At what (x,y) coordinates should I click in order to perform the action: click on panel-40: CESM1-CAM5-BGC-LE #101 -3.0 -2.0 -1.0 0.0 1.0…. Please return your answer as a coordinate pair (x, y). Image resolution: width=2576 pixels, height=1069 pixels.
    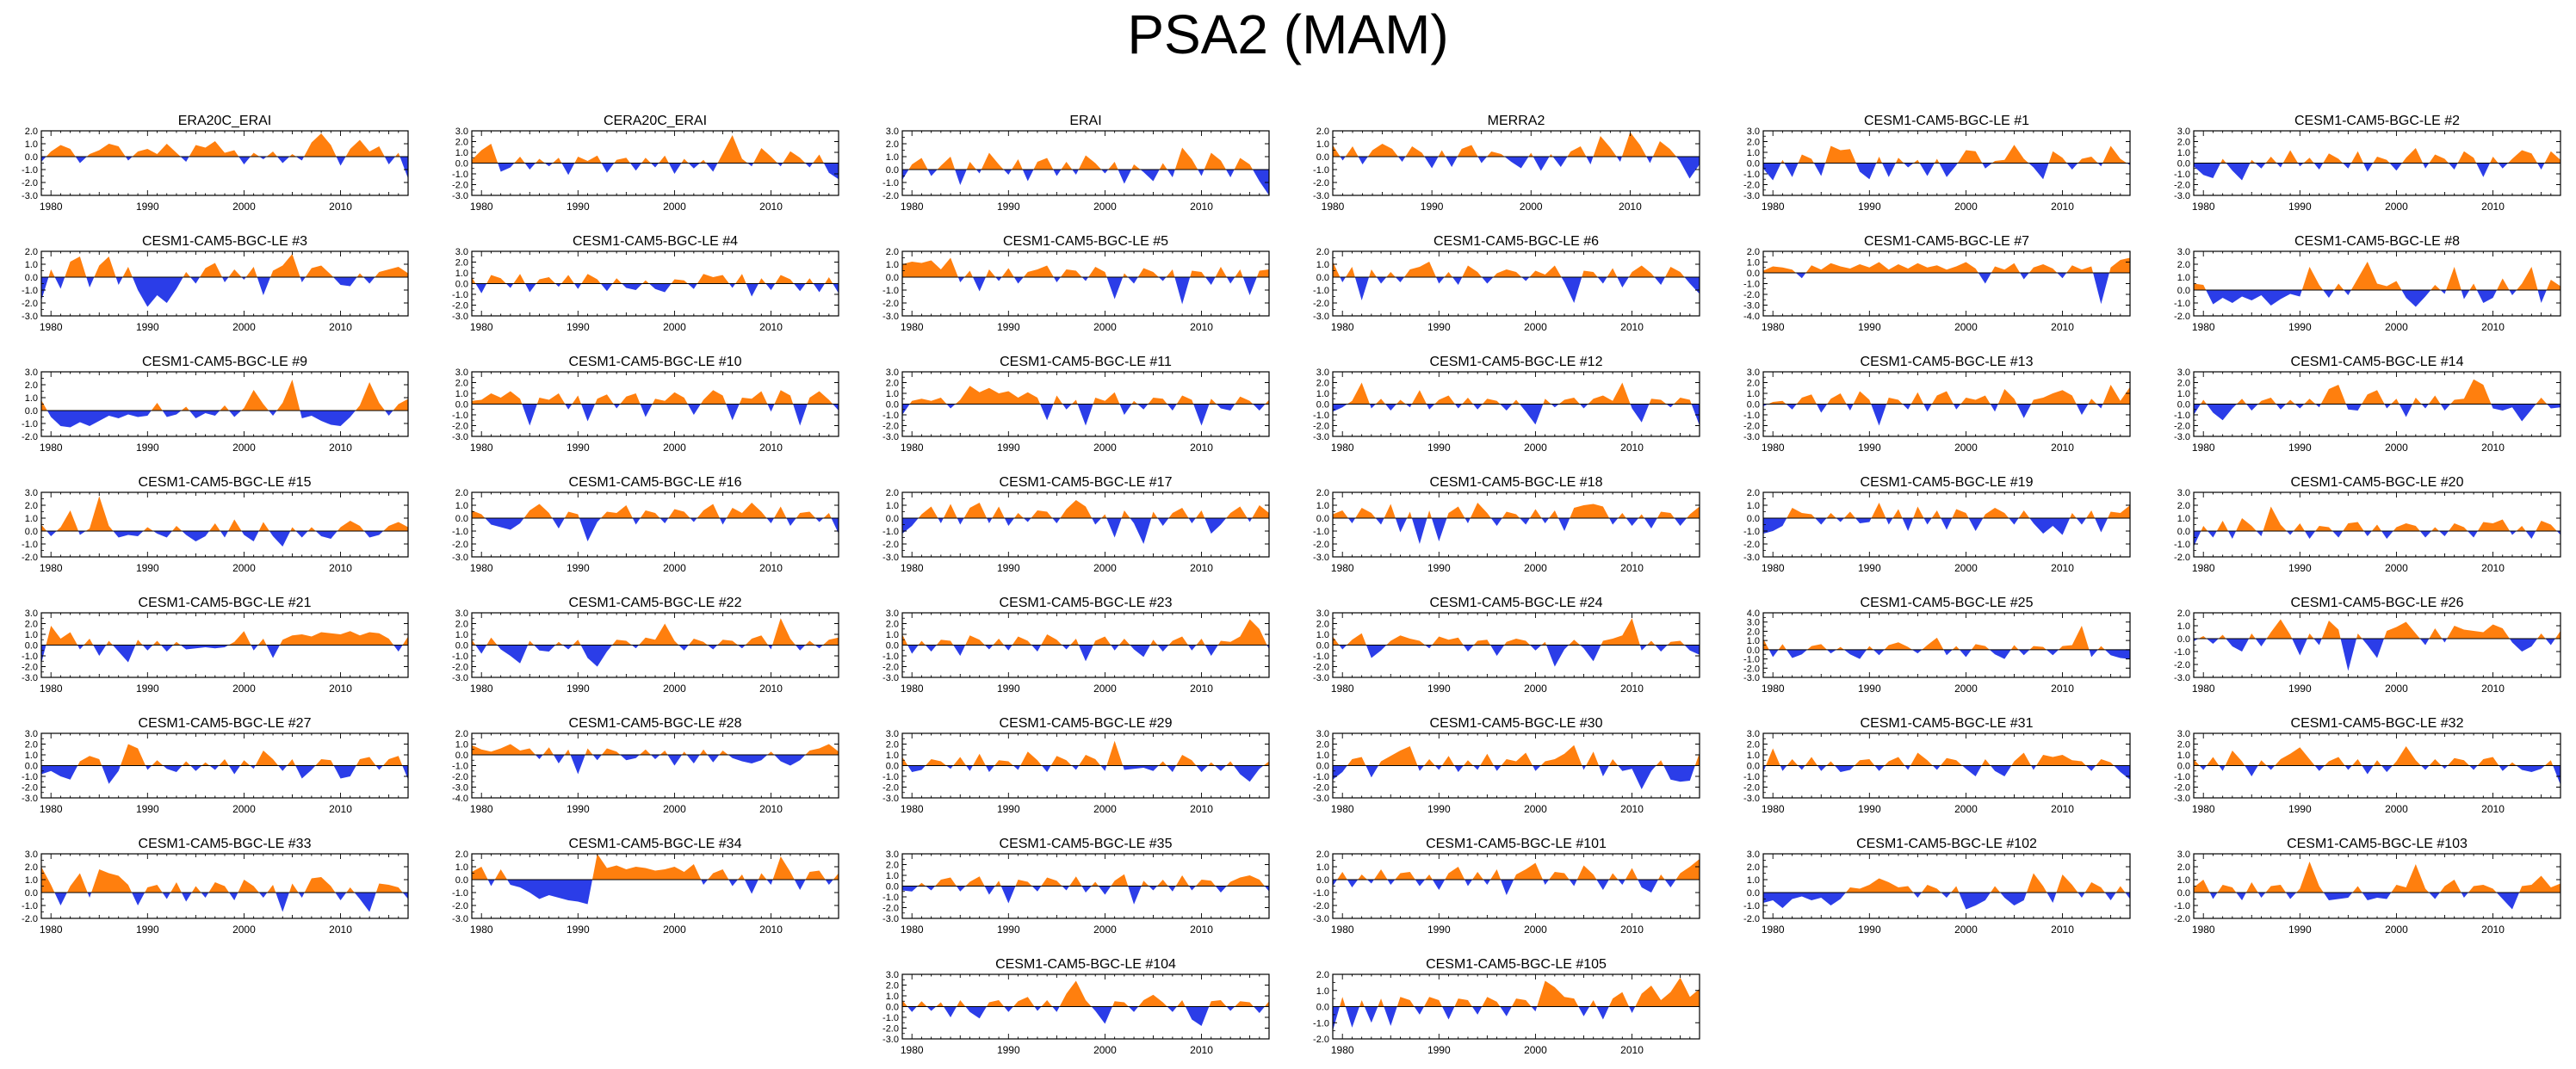
    Looking at the image, I should click on (1507, 886).